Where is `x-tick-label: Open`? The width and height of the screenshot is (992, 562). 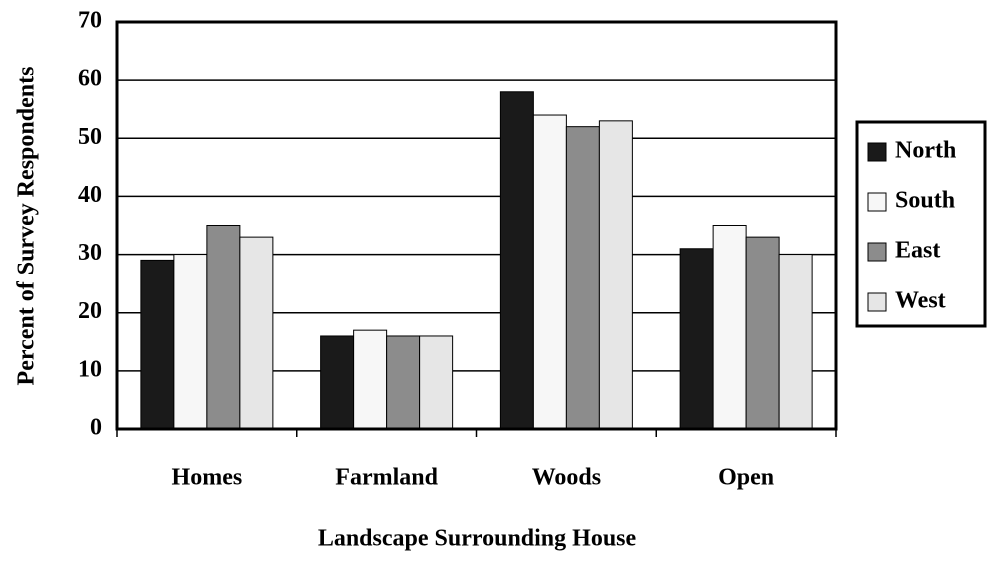
x-tick-label: Open is located at coordinates (746, 478).